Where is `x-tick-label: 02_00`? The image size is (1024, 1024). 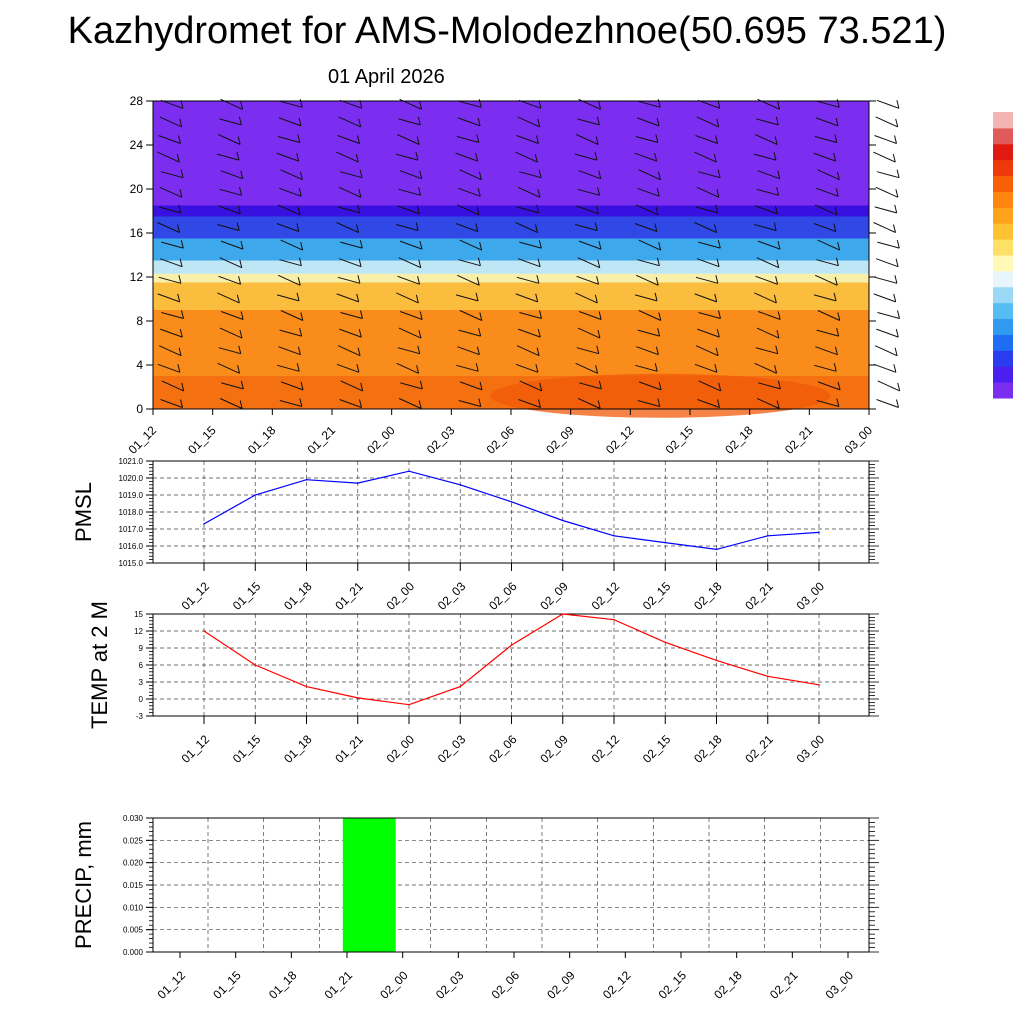 x-tick-label: 02_00 is located at coordinates (394, 985).